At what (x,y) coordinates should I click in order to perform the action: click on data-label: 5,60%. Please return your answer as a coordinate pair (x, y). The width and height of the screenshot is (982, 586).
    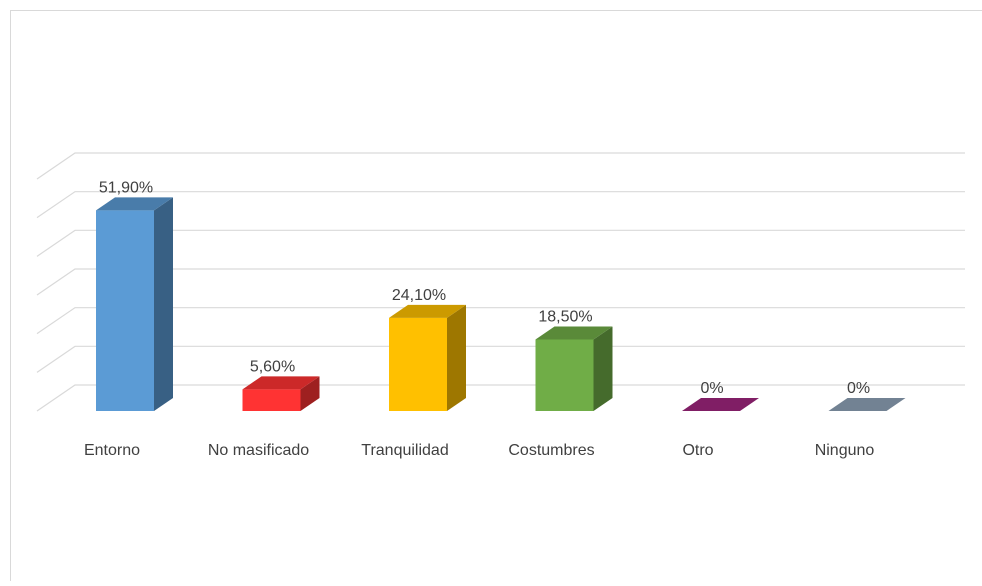
    Looking at the image, I should click on (272, 367).